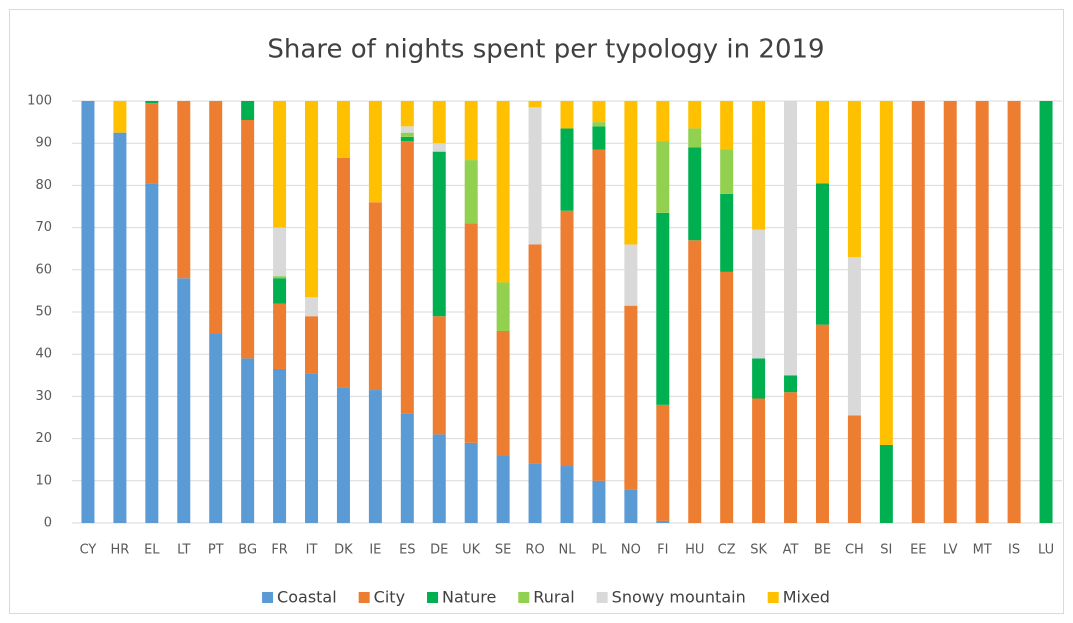 The height and width of the screenshot is (623, 1073). Describe the element at coordinates (247, 550) in the screenshot. I see `x-tick-label: BG` at that location.